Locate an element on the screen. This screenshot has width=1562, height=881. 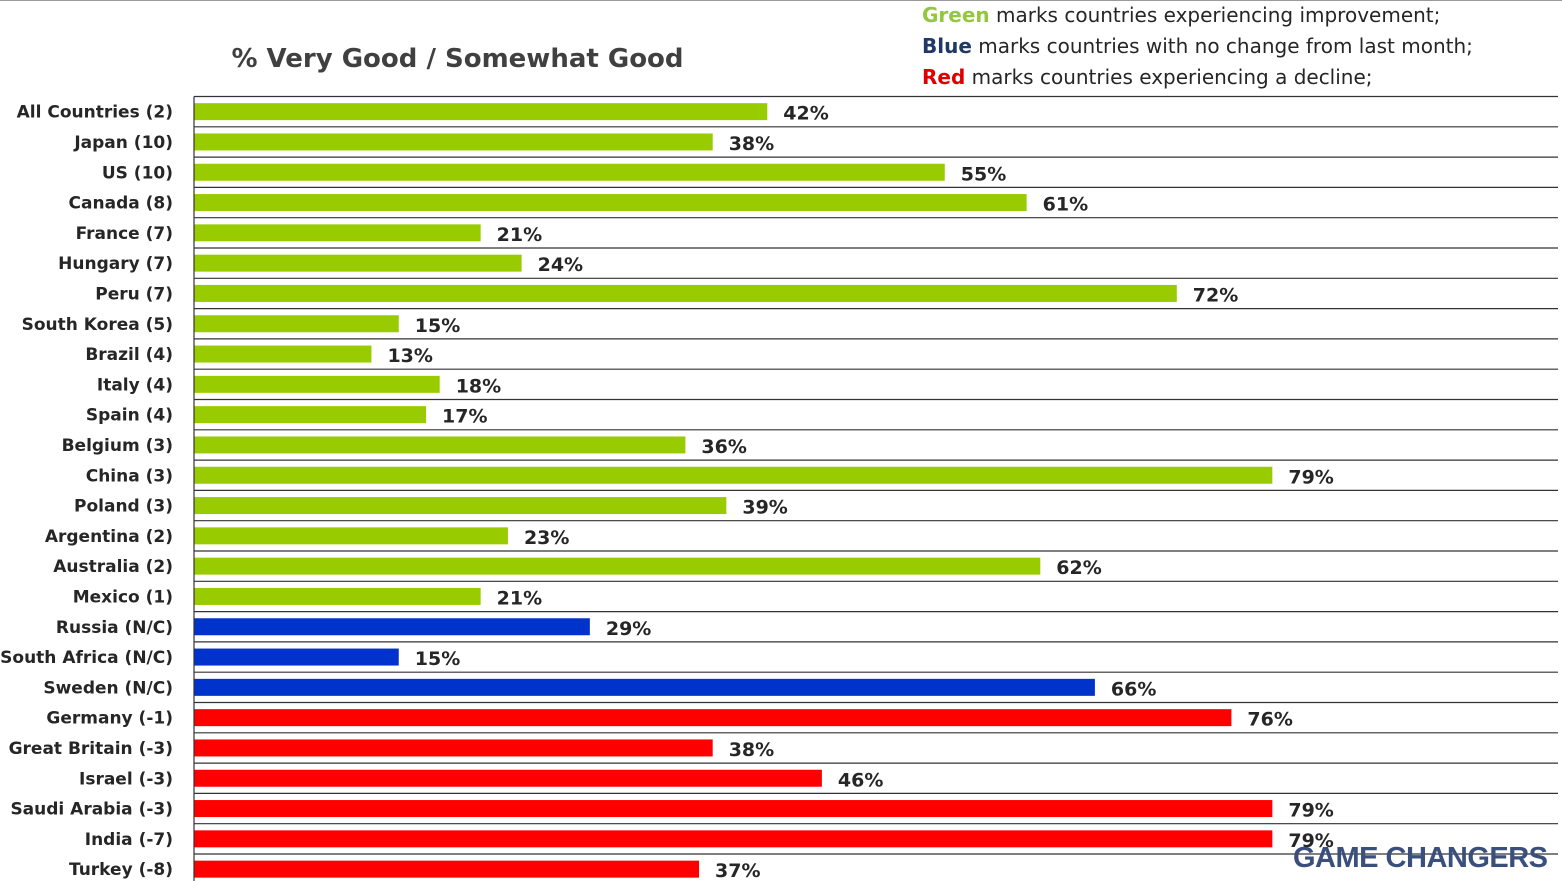
value-label: 62% is located at coordinates (1078, 568).